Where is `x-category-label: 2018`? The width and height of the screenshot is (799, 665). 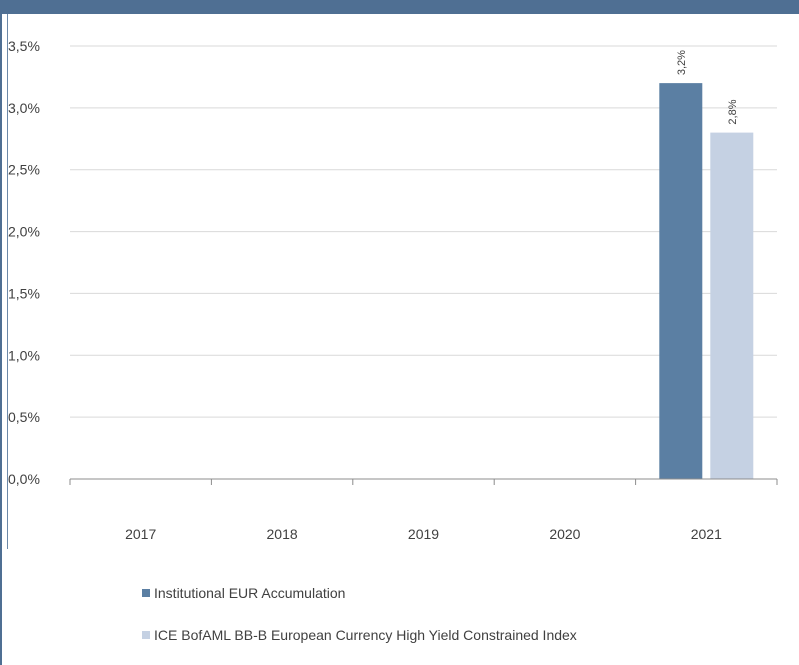 x-category-label: 2018 is located at coordinates (282, 534).